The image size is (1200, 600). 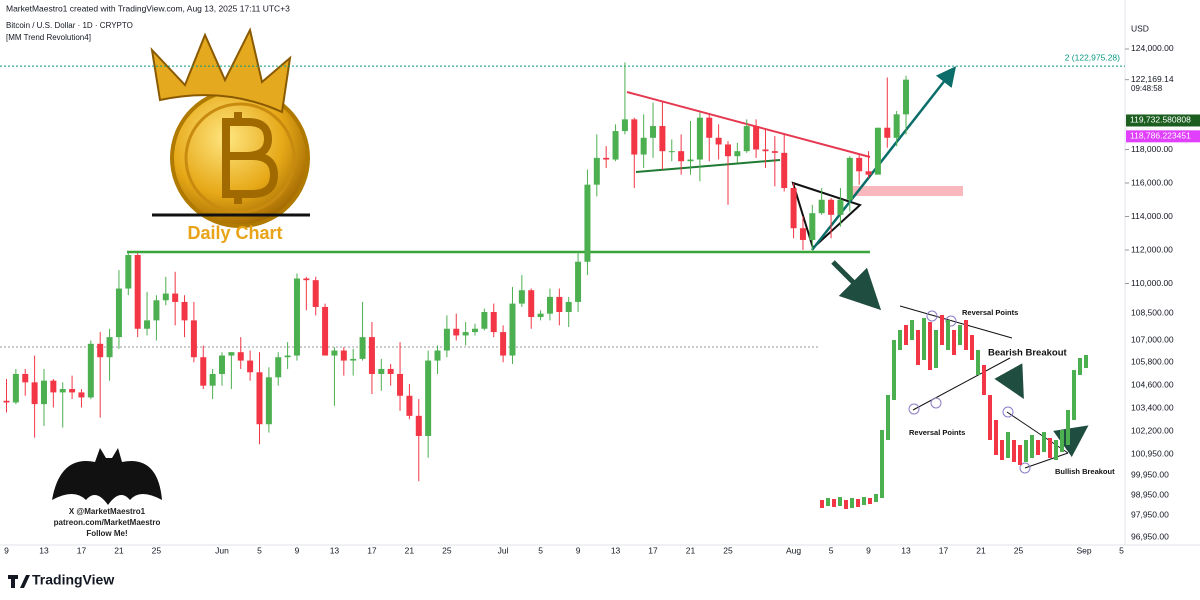 I want to click on crown, so click(x=221, y=70).